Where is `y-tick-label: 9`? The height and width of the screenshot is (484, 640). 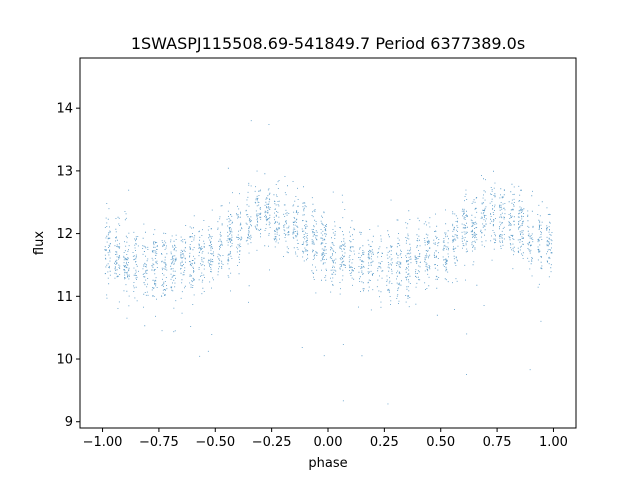 y-tick-label: 9 is located at coordinates (69, 422).